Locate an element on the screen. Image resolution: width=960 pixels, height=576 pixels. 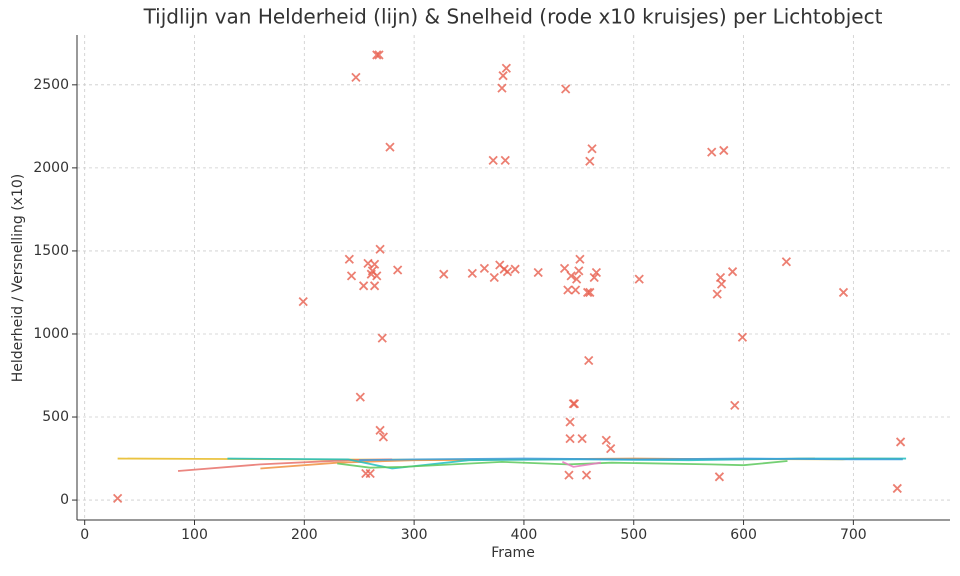
x-tick-label: 400 is located at coordinates (524, 535).